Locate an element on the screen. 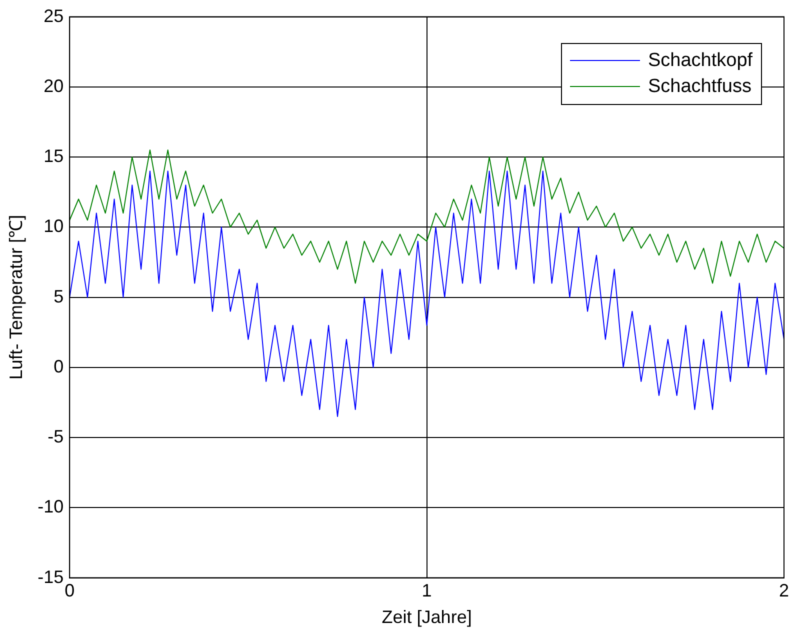  y-tick-label: 20 is located at coordinates (54, 86).